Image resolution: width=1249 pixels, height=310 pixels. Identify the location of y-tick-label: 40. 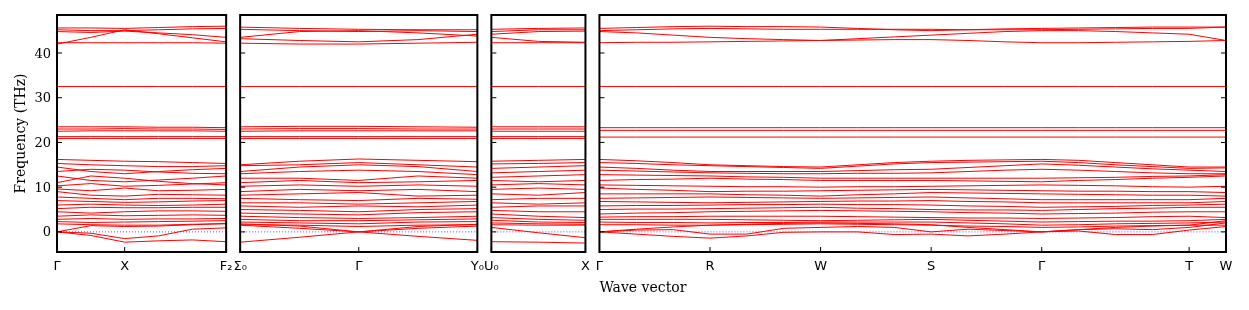
(42, 53).